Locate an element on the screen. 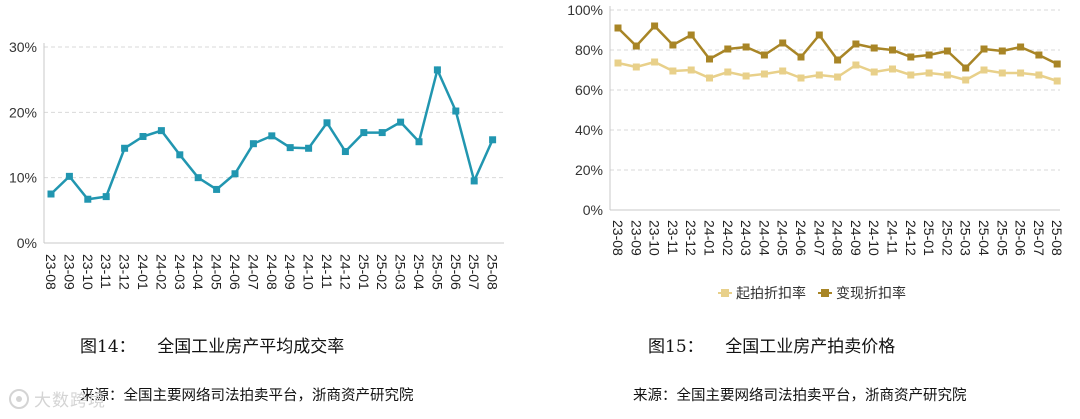 The image size is (1080, 419). y-tick-label: 20% is located at coordinates (23, 112).